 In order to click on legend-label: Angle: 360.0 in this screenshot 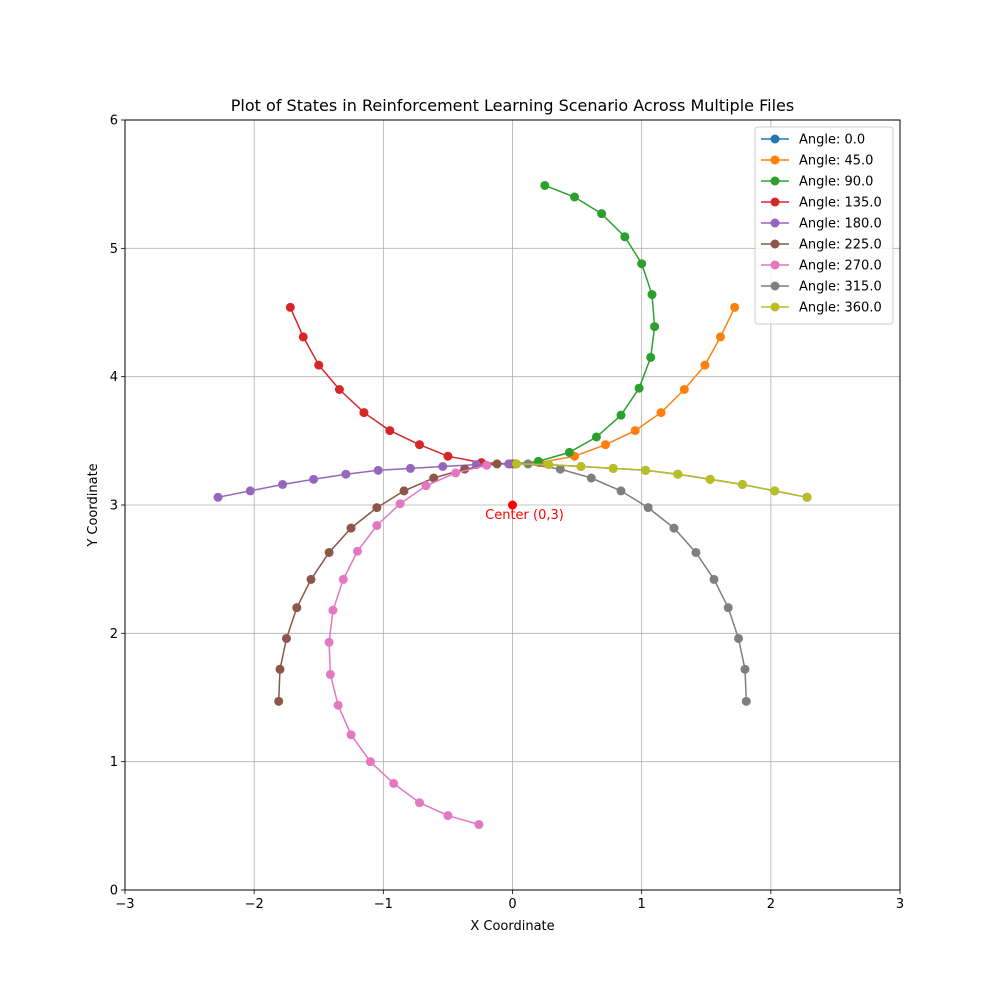, I will do `click(840, 308)`.